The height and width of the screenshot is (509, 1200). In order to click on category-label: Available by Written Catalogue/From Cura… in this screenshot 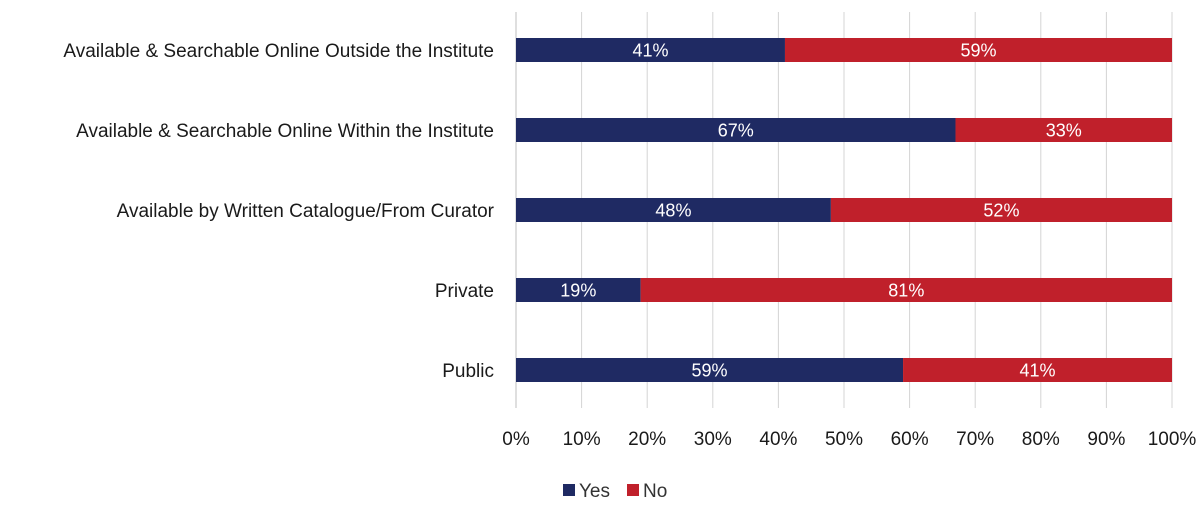, I will do `click(306, 211)`.